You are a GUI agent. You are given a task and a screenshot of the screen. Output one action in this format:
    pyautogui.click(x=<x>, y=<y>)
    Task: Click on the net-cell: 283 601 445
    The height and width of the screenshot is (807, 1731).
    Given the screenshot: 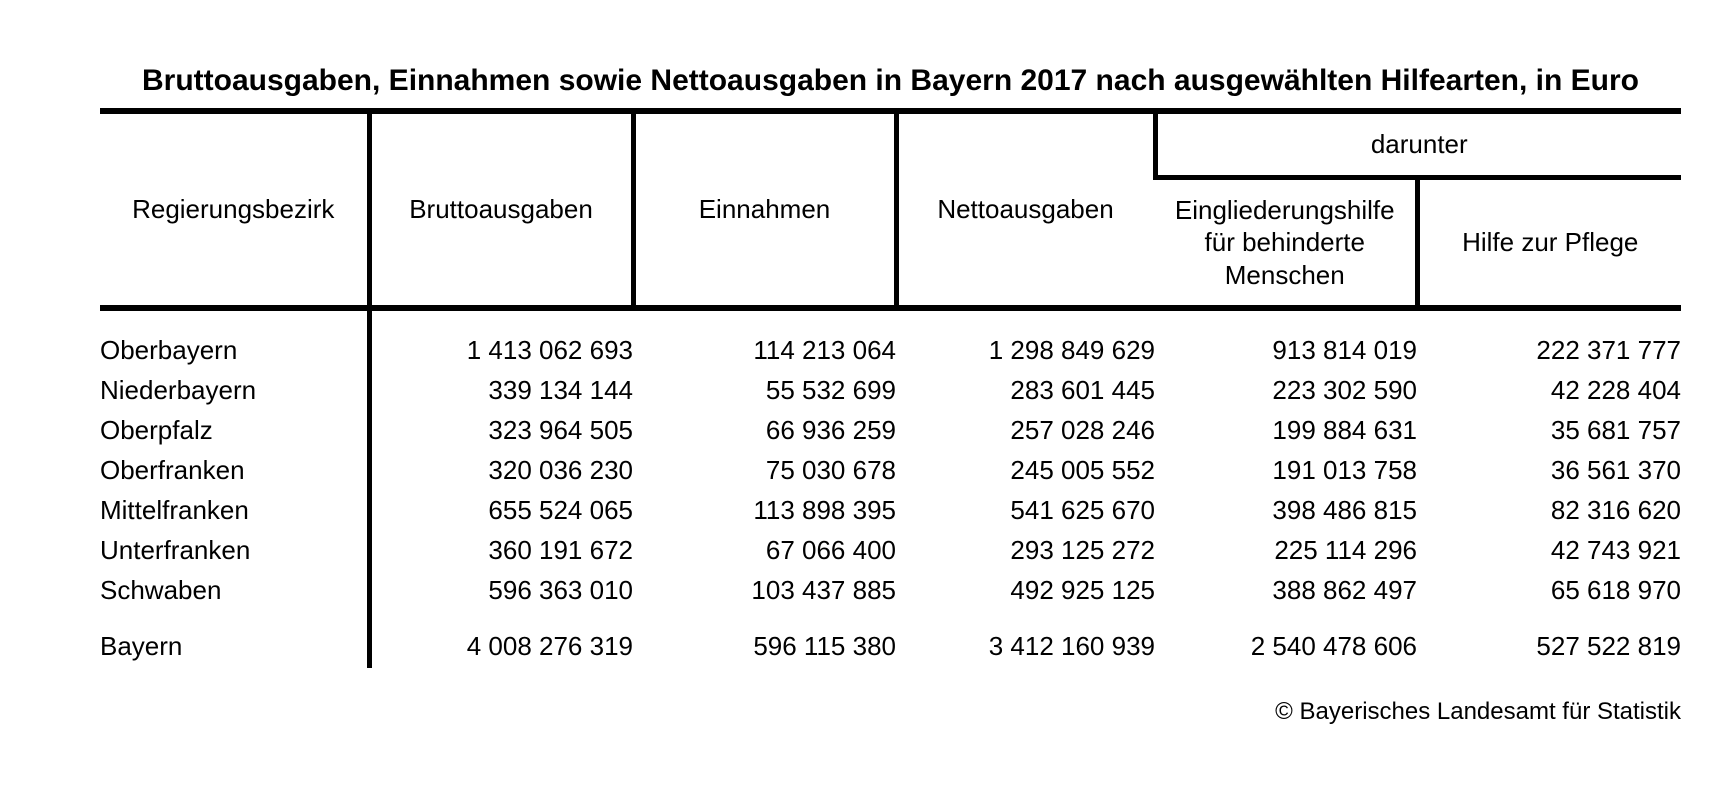 What is the action you would take?
    pyautogui.click(x=1082, y=389)
    